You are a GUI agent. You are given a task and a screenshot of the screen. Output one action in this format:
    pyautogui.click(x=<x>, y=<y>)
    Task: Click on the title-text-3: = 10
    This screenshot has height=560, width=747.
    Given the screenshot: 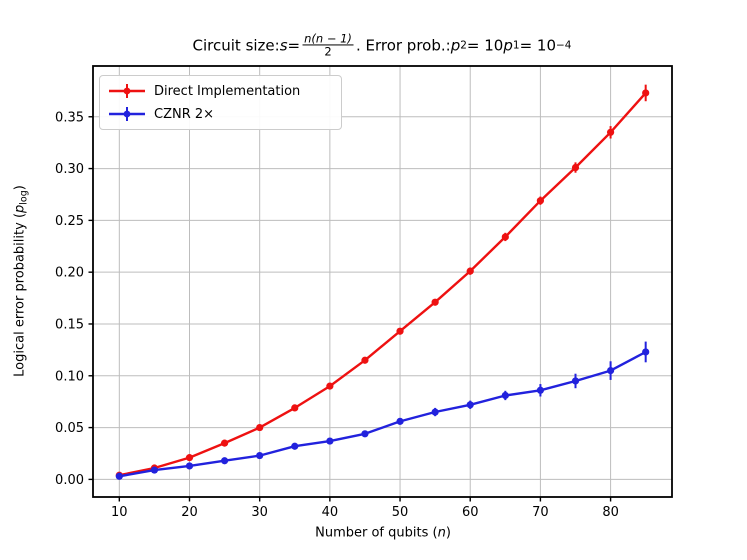 What is the action you would take?
    pyautogui.click(x=485, y=45)
    